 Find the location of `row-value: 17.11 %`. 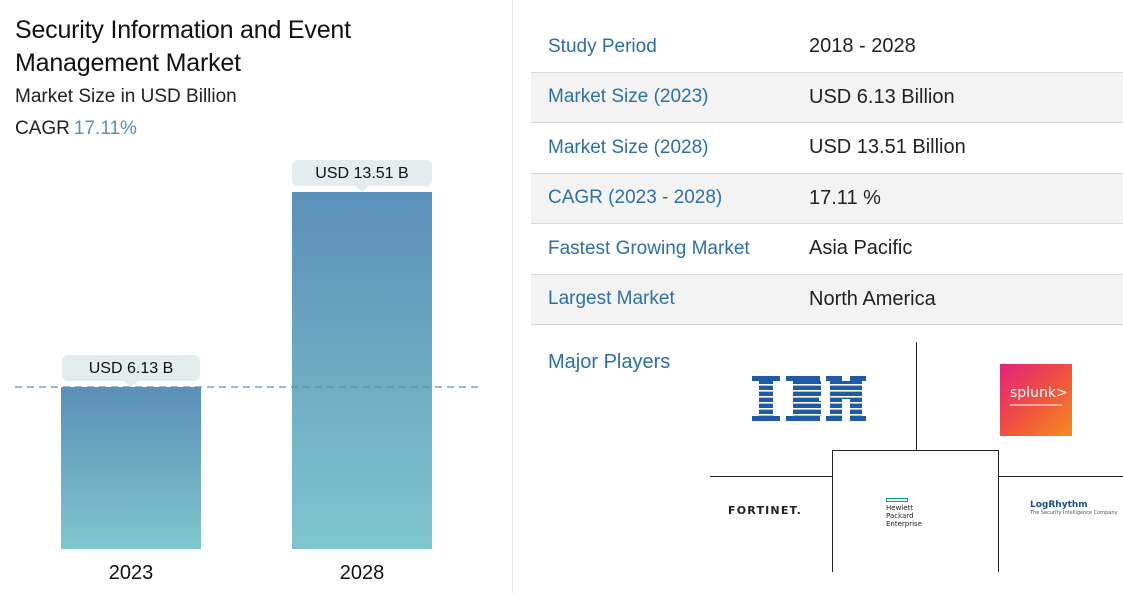

row-value: 17.11 % is located at coordinates (845, 197).